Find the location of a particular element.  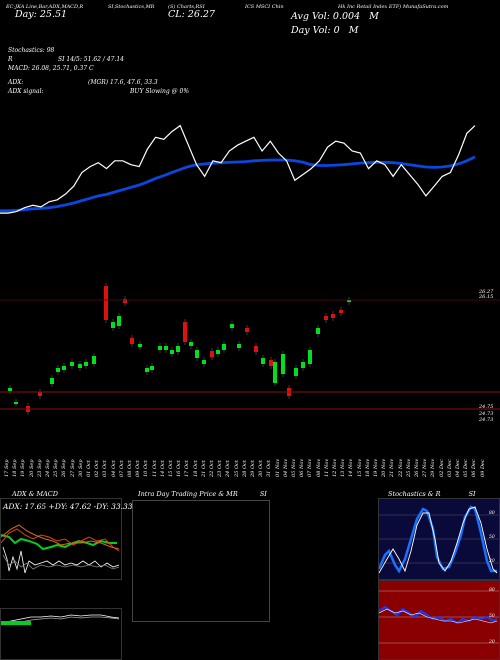

date-label: 04 Nov is located at coordinates (285, 467).